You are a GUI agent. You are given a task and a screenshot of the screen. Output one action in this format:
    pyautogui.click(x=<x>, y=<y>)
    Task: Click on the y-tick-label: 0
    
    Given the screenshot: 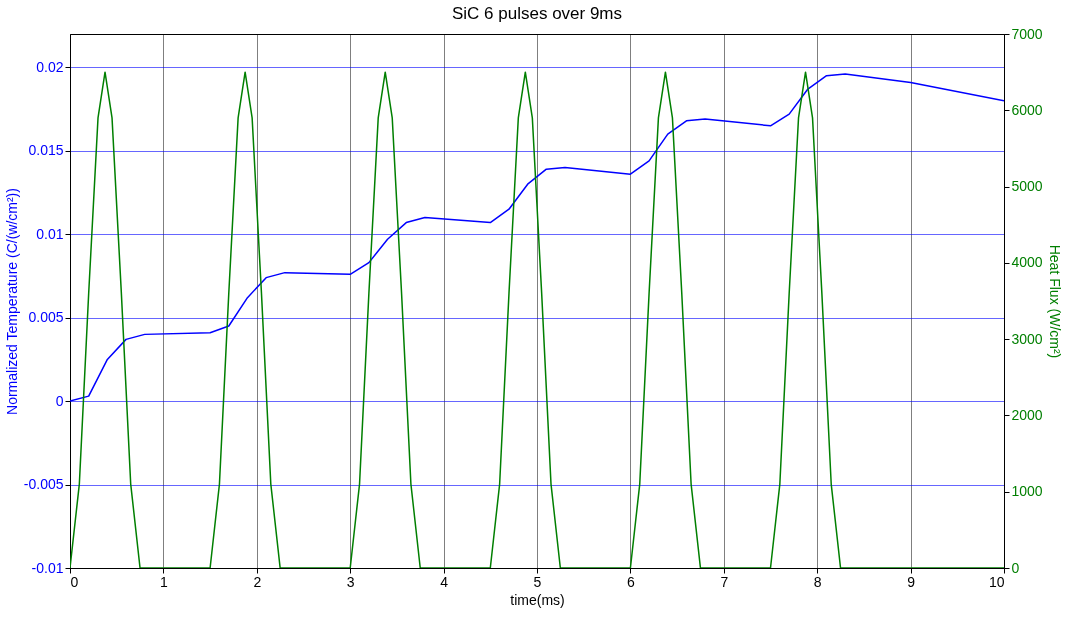 What is the action you would take?
    pyautogui.click(x=59, y=400)
    